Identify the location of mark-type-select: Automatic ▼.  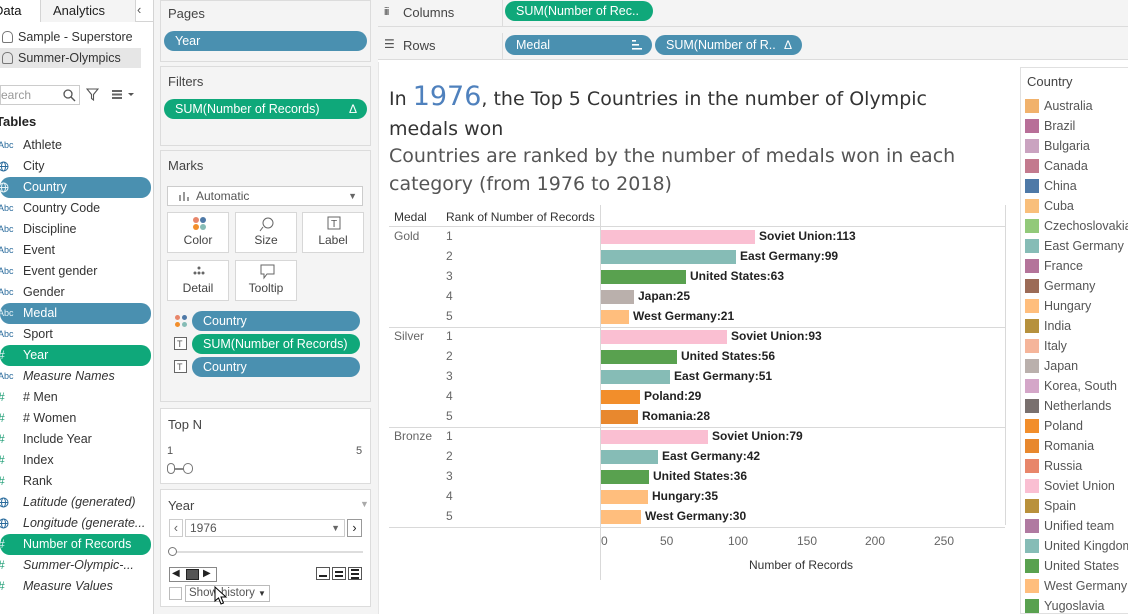
(265, 196).